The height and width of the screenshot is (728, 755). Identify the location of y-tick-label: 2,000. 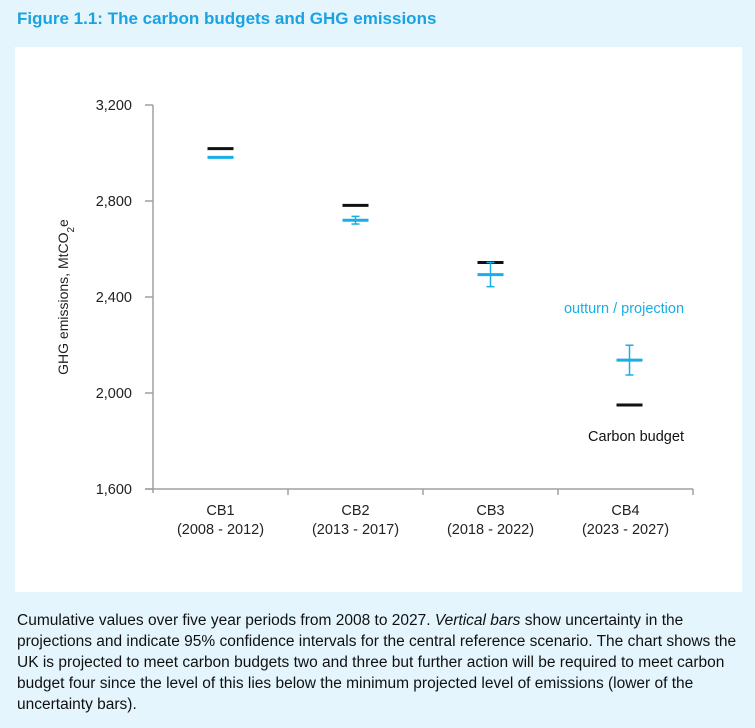
(114, 394).